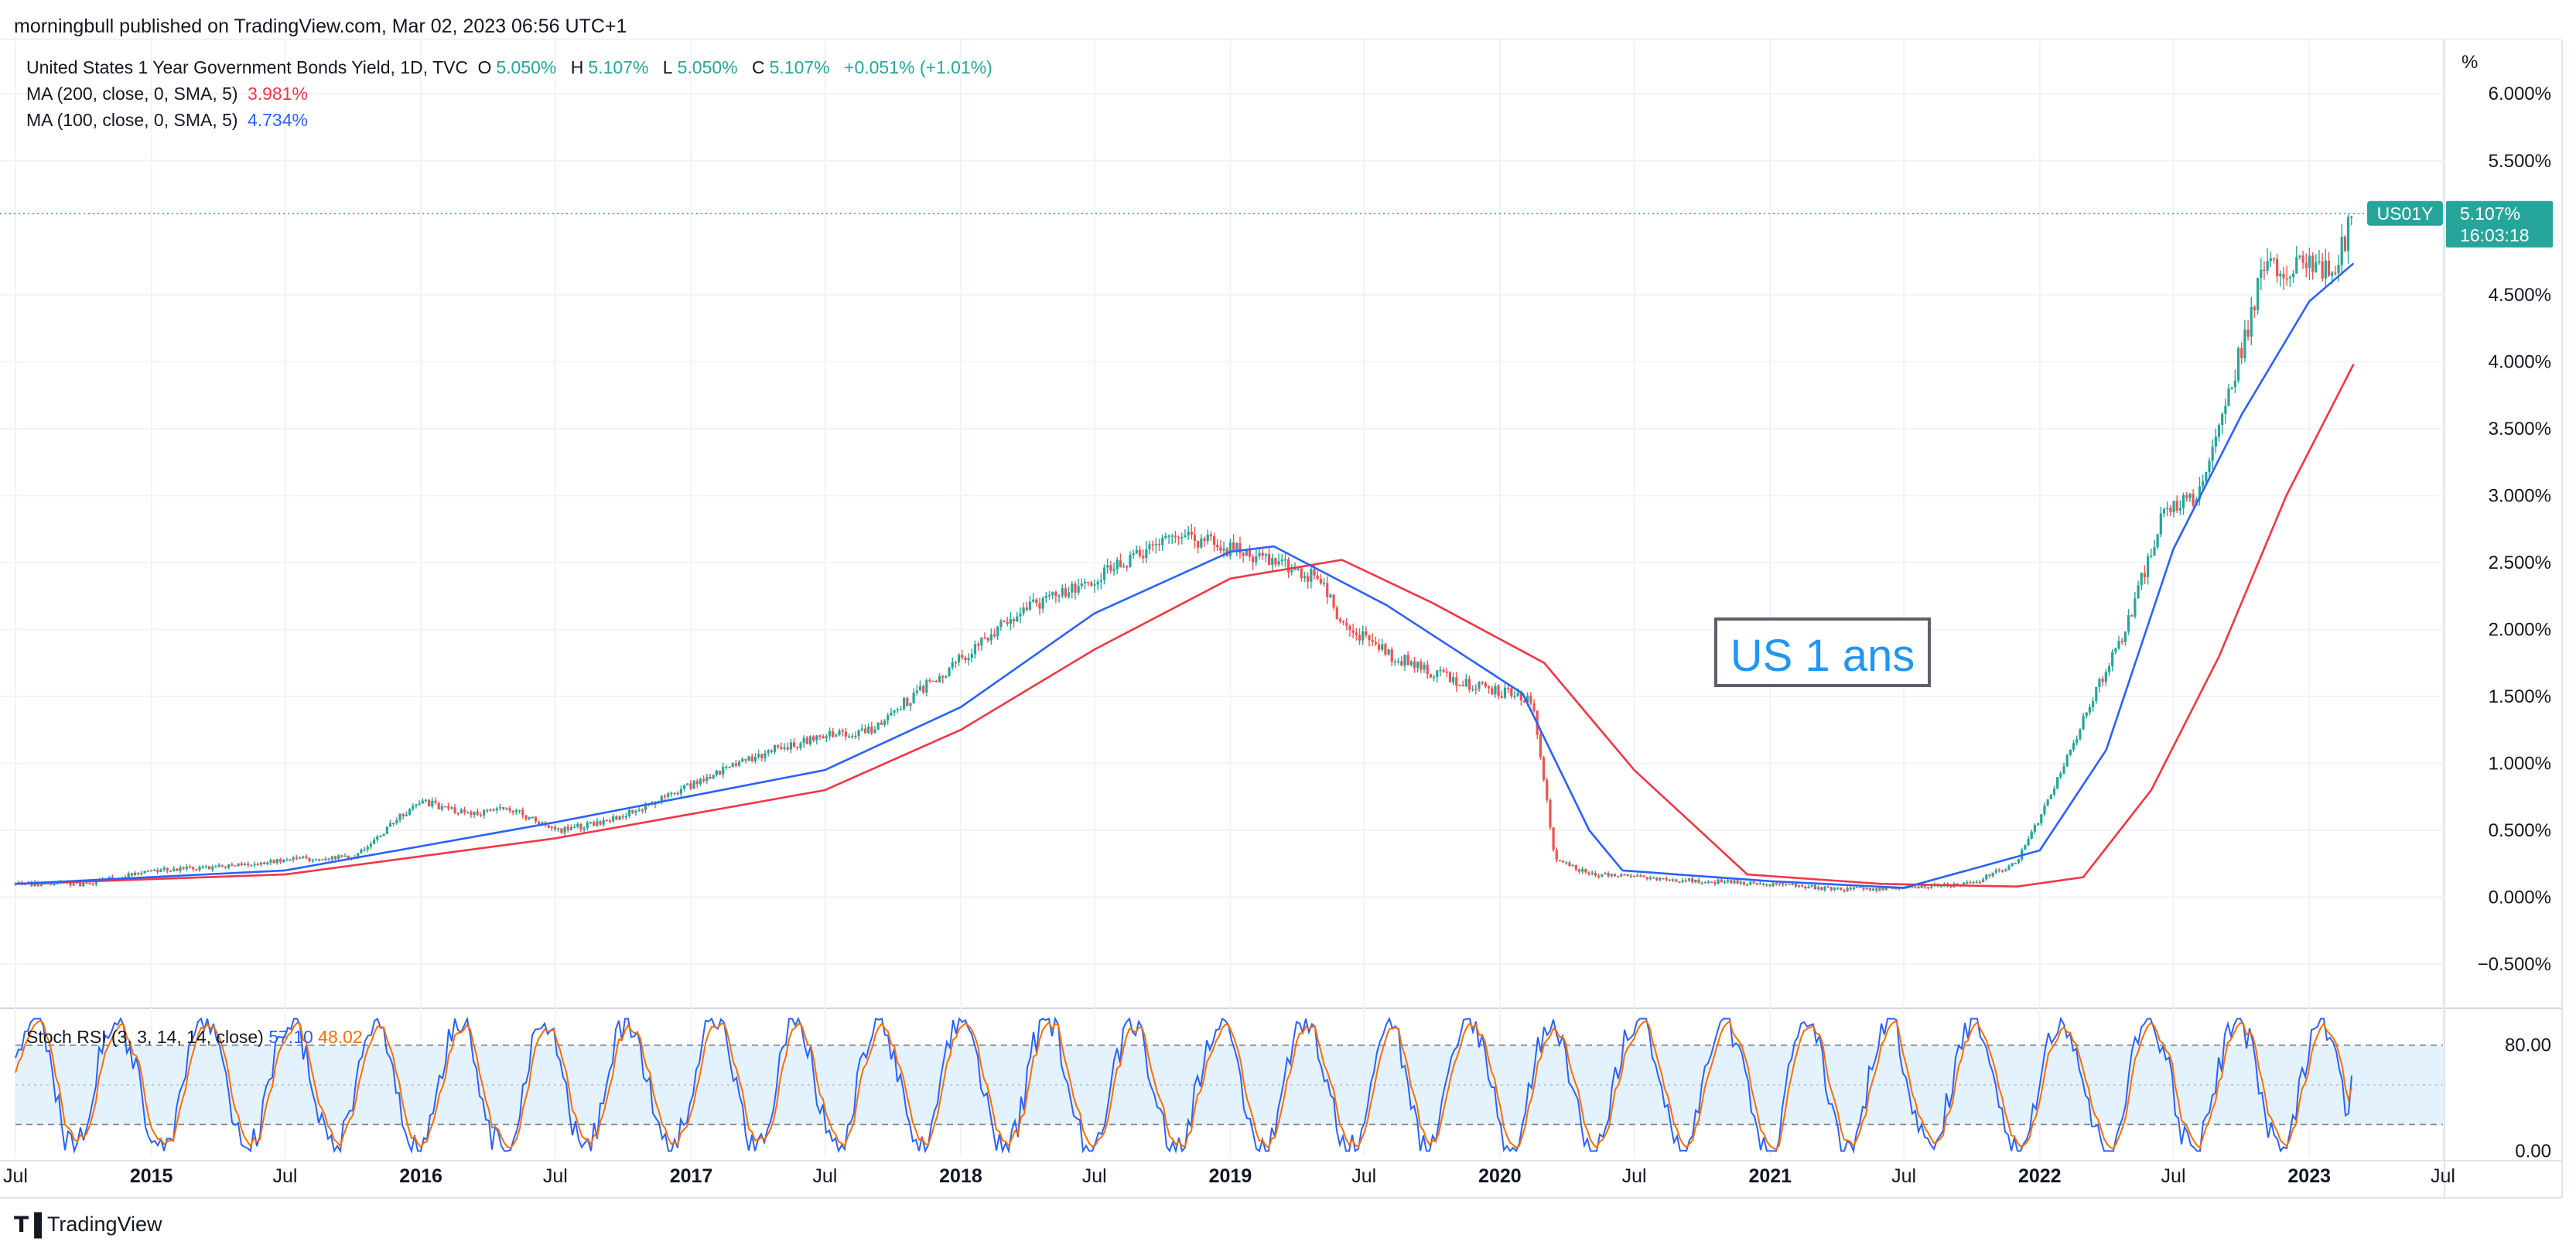 This screenshot has width=2576, height=1252. Describe the element at coordinates (169, 120) in the screenshot. I see `ma100-legend: MA (100, close, 0, SMA, 5) 4.734%` at that location.